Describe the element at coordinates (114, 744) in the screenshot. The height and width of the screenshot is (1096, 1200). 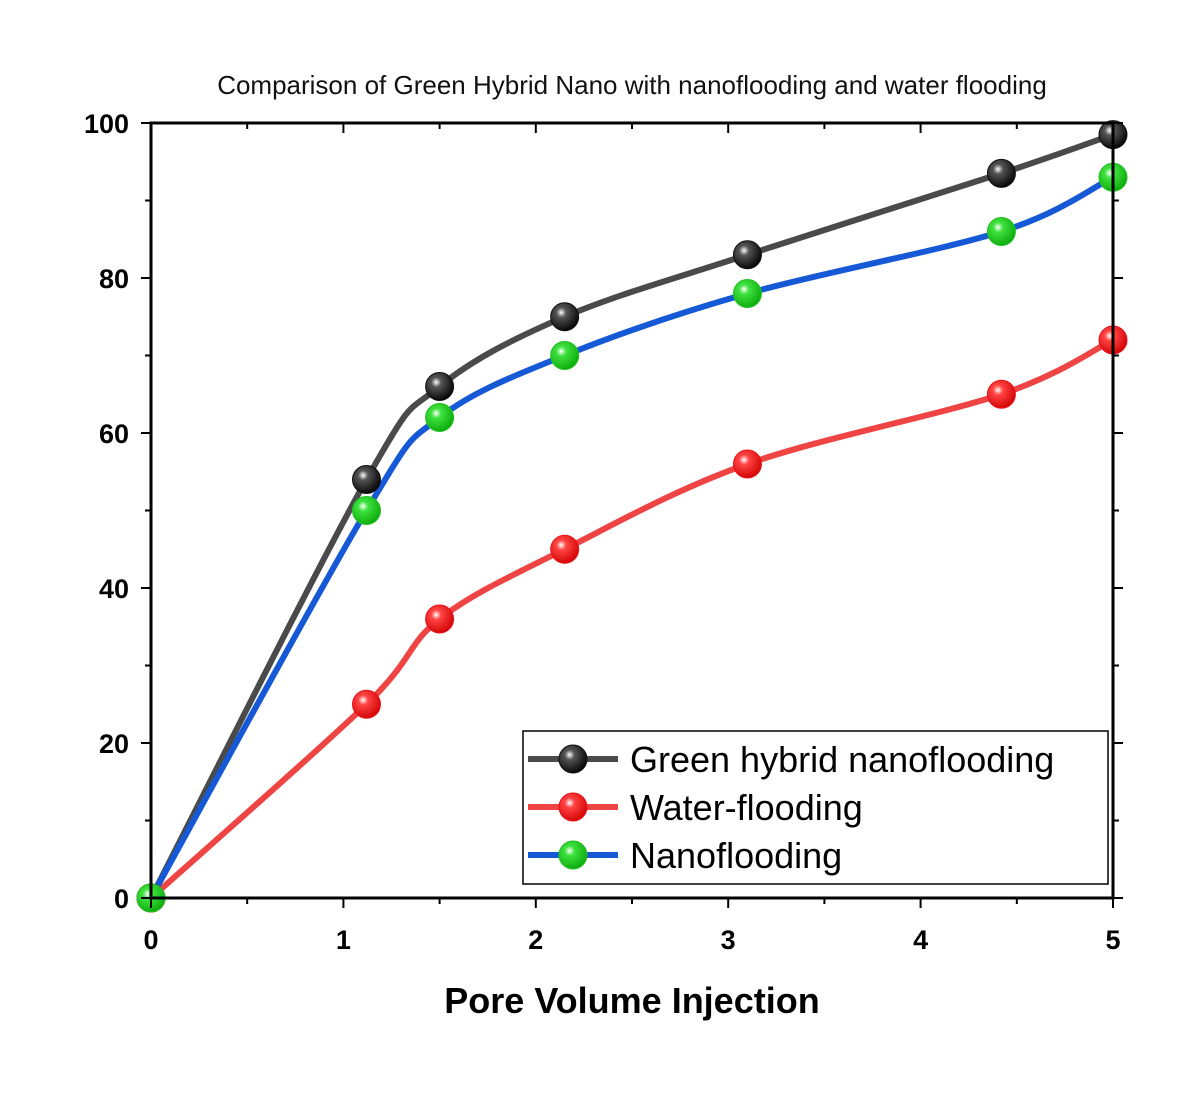
I see `y-tick-label: 20` at that location.